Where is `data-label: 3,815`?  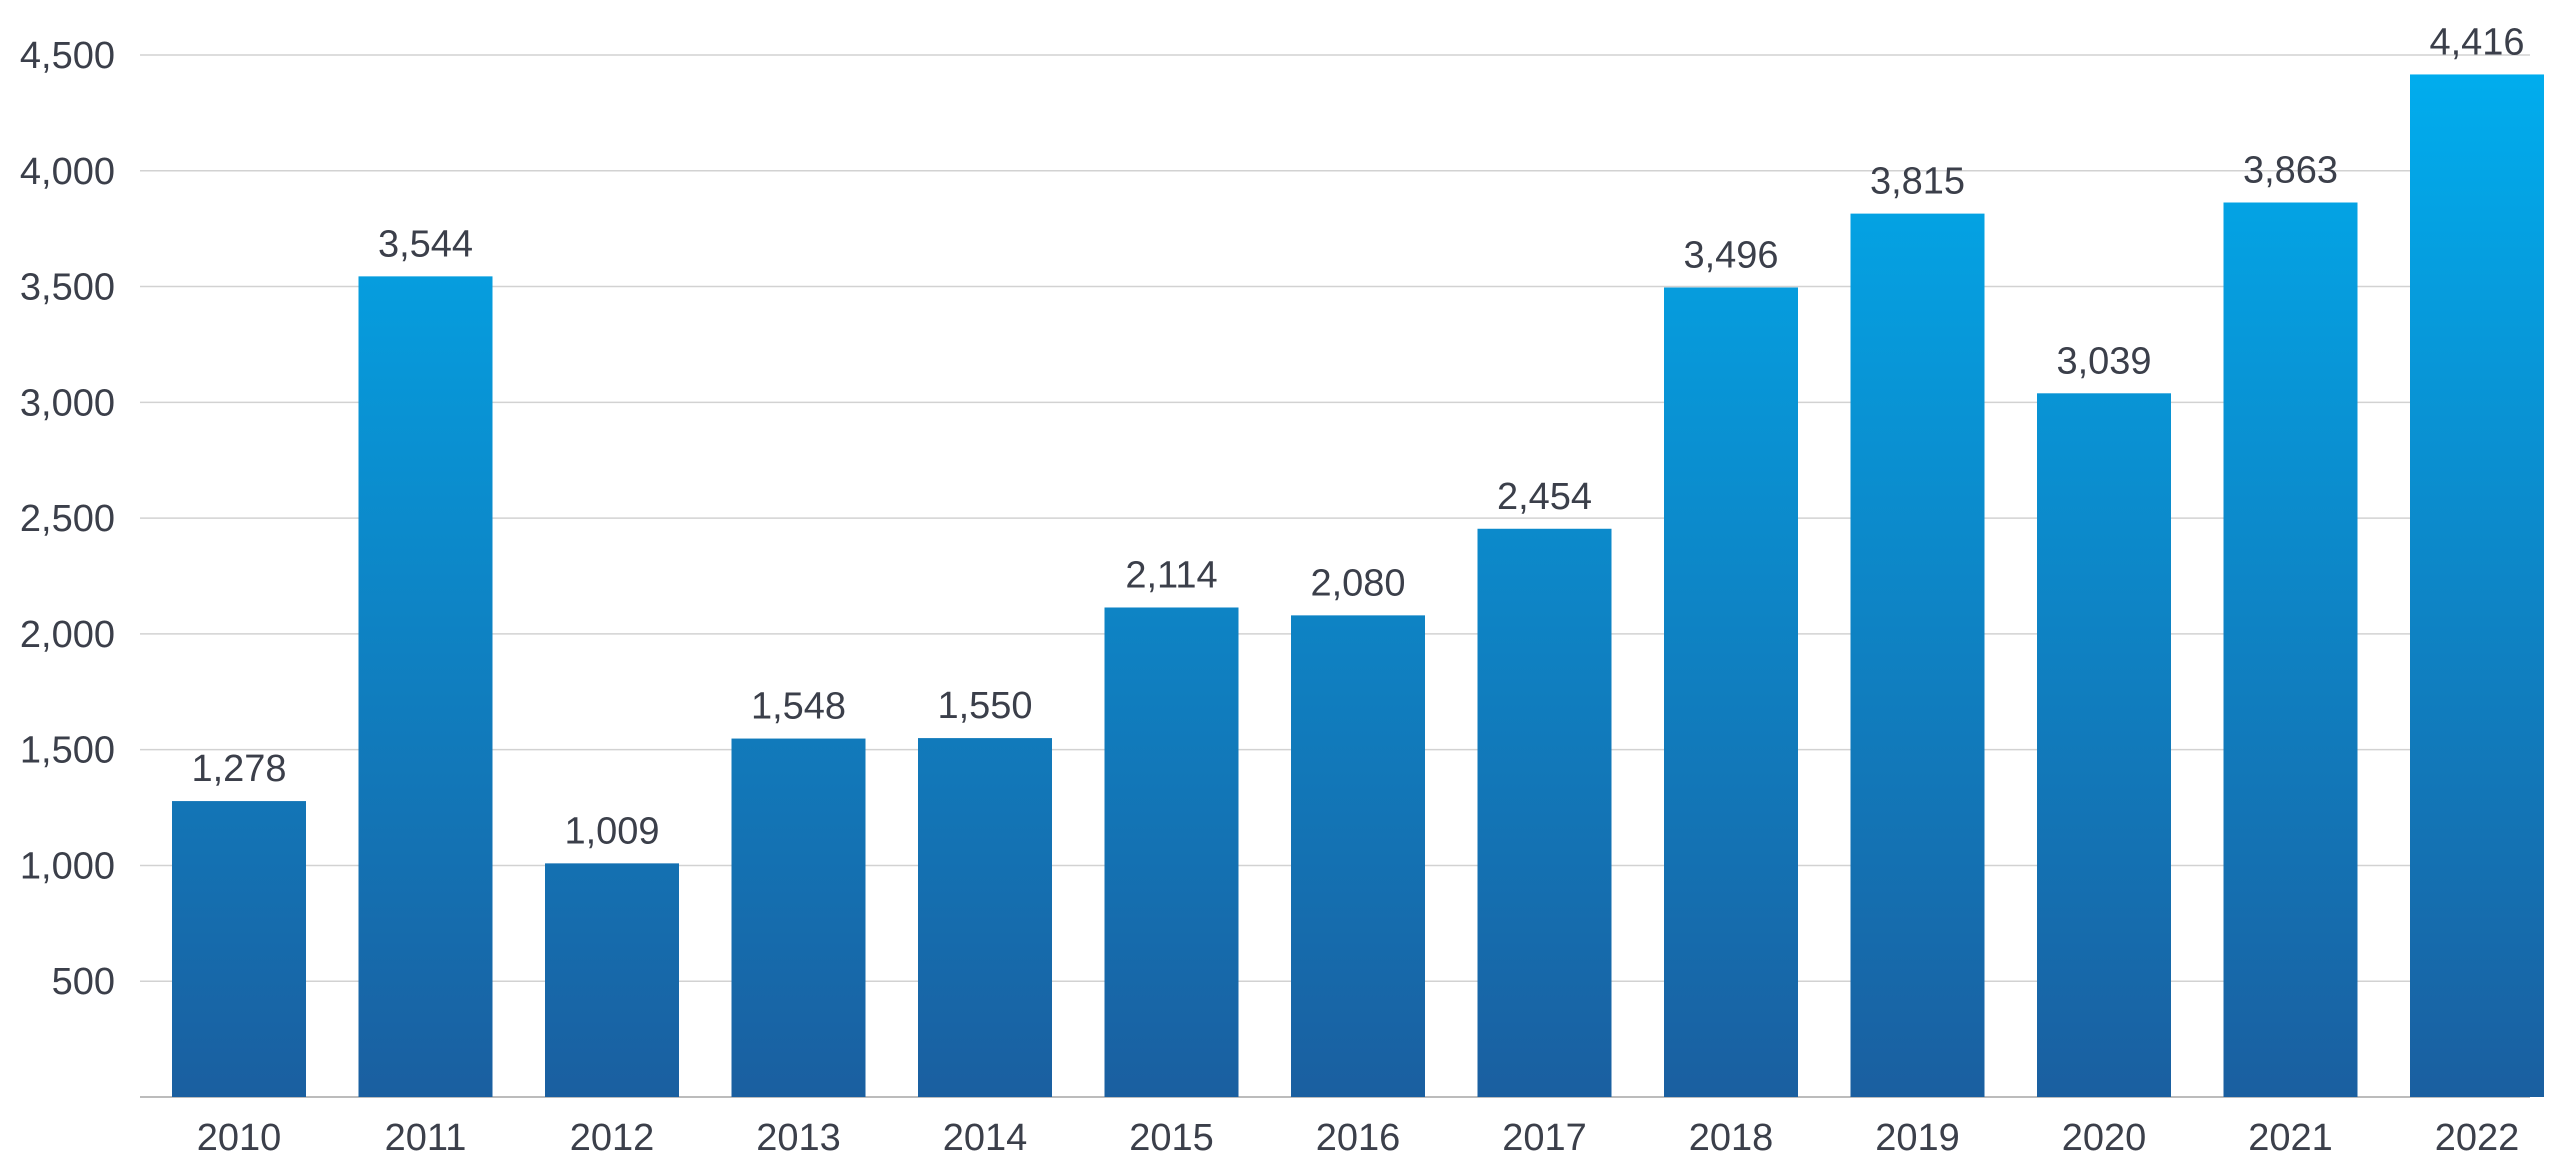
data-label: 3,815 is located at coordinates (1917, 182).